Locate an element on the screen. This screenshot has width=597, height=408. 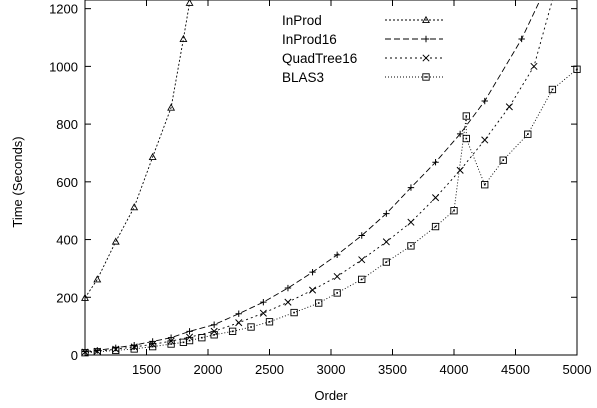
x-tick-label: 3500 is located at coordinates (392, 369).